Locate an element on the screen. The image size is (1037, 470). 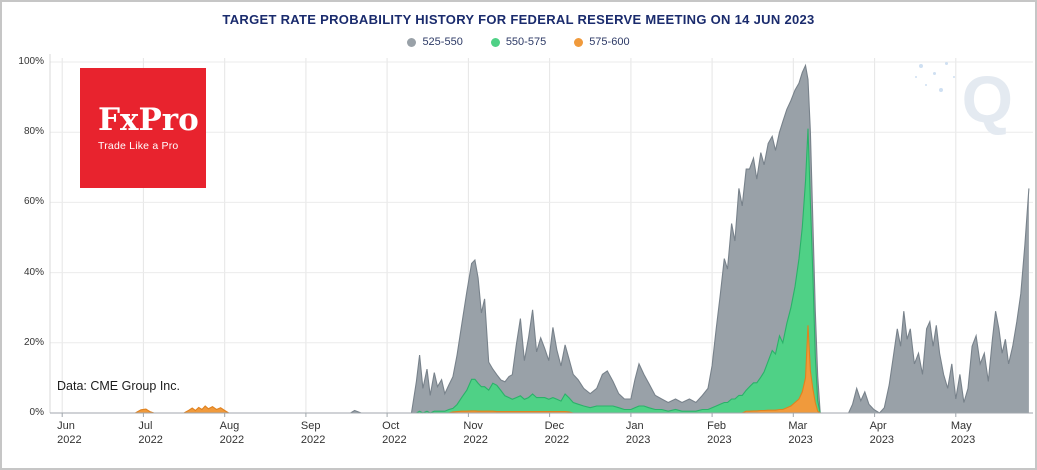
y-axis-label: 40% is located at coordinates (33, 272).